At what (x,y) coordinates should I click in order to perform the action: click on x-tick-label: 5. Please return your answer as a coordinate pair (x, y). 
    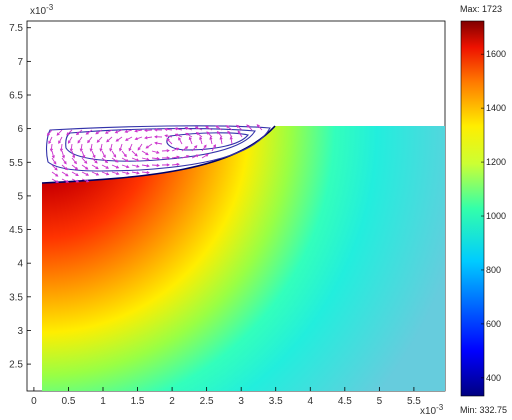
    Looking at the image, I should click on (380, 401).